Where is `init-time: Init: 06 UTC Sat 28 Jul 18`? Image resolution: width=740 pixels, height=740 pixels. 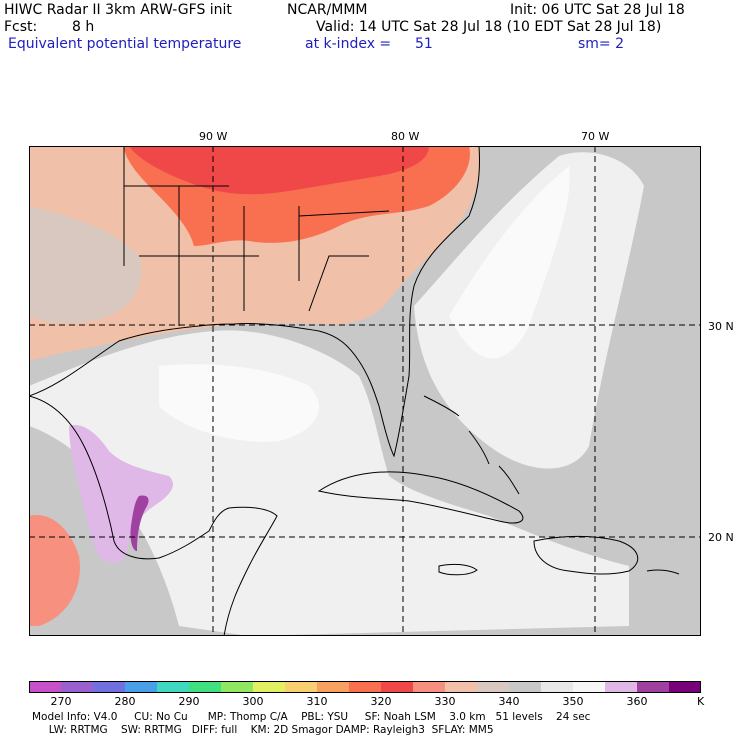
init-time: Init: 06 UTC Sat 28 Jul 18 is located at coordinates (597, 10).